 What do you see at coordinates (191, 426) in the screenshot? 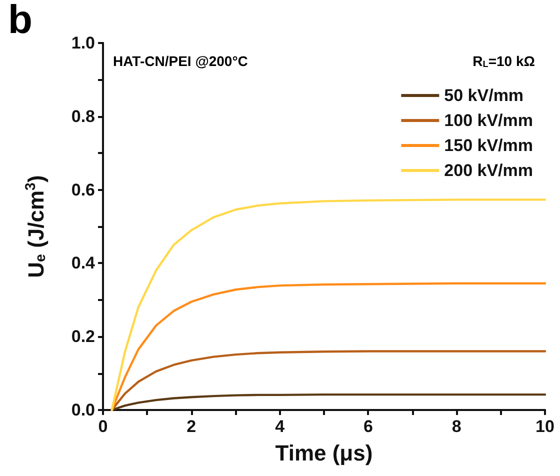
I see `x-tick-label: 2` at bounding box center [191, 426].